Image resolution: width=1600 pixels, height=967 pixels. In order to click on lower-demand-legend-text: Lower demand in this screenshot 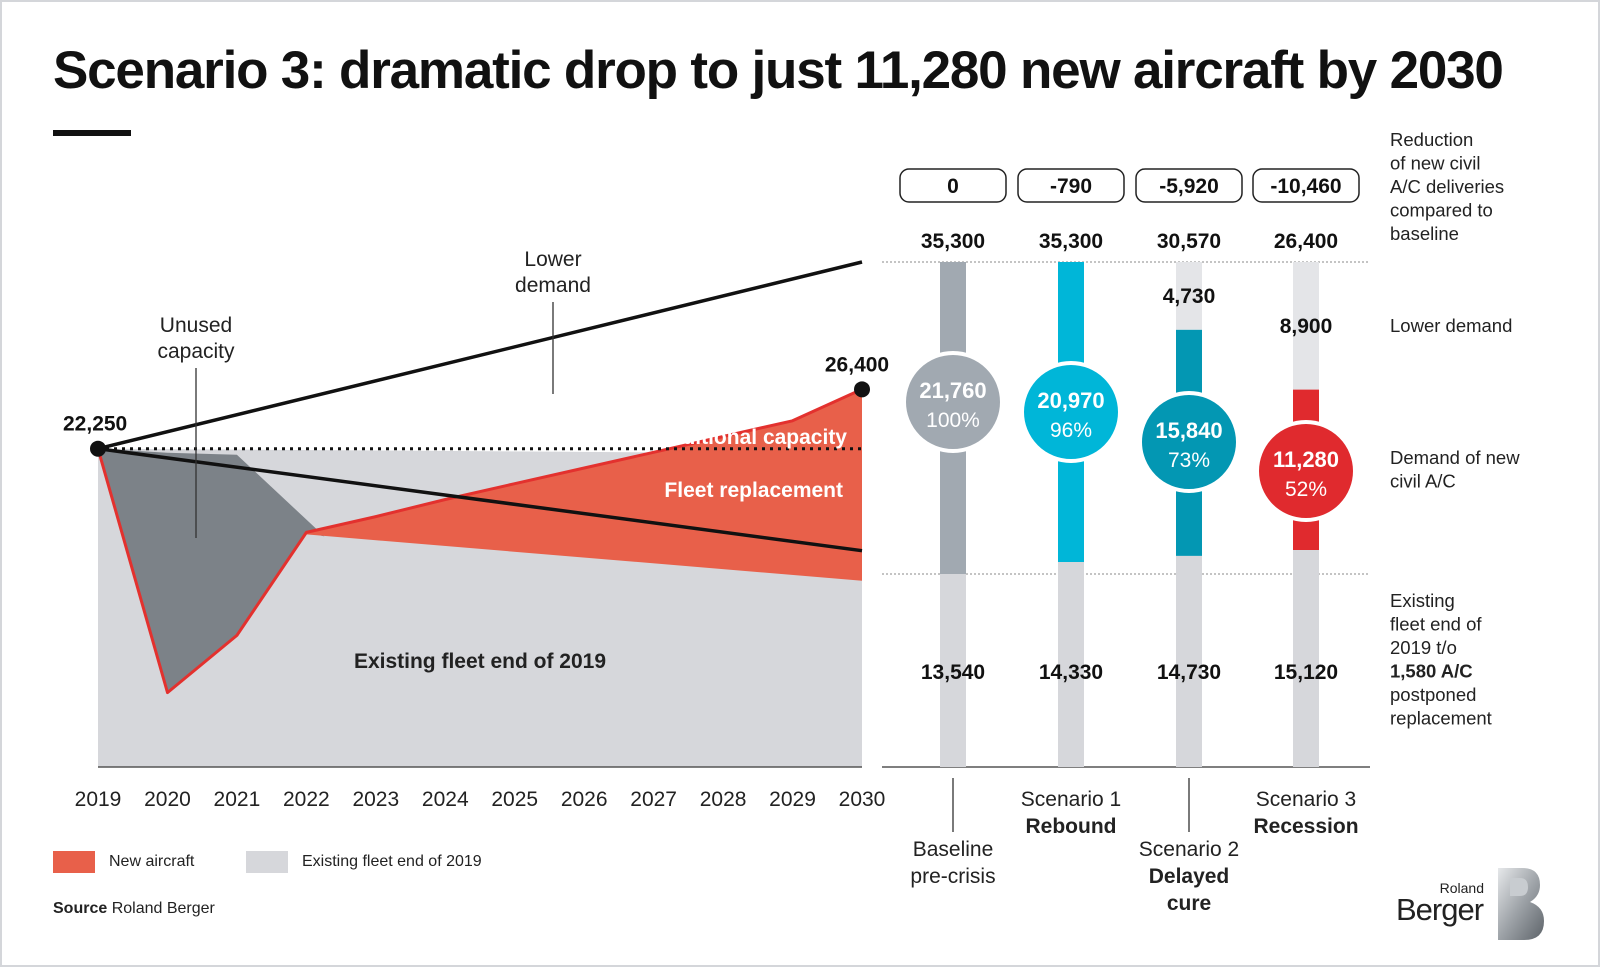, I will do `click(1451, 325)`.